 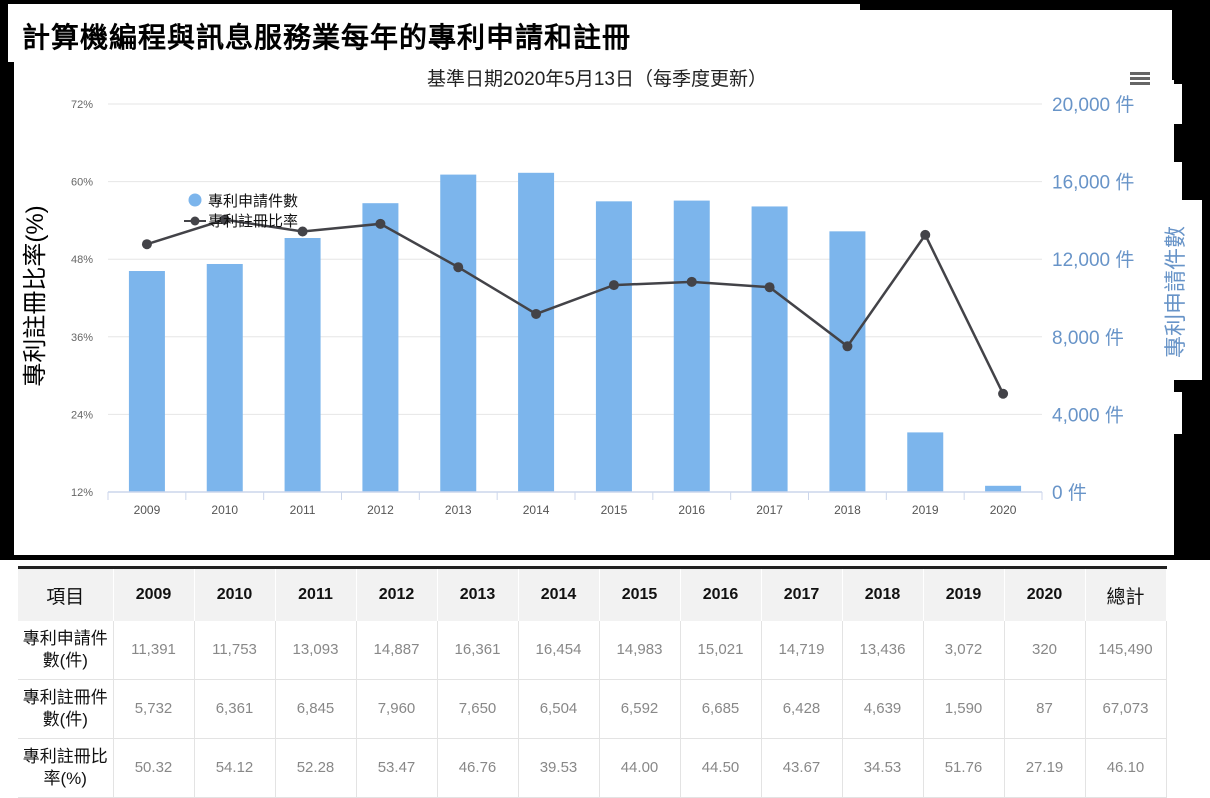 What do you see at coordinates (1088, 338) in the screenshot?
I see `right-tick-label: 8,000 件` at bounding box center [1088, 338].